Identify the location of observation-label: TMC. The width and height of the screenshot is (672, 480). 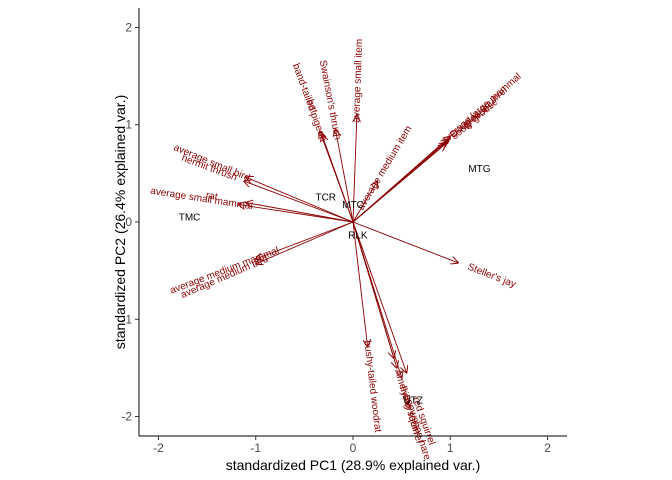
(190, 218).